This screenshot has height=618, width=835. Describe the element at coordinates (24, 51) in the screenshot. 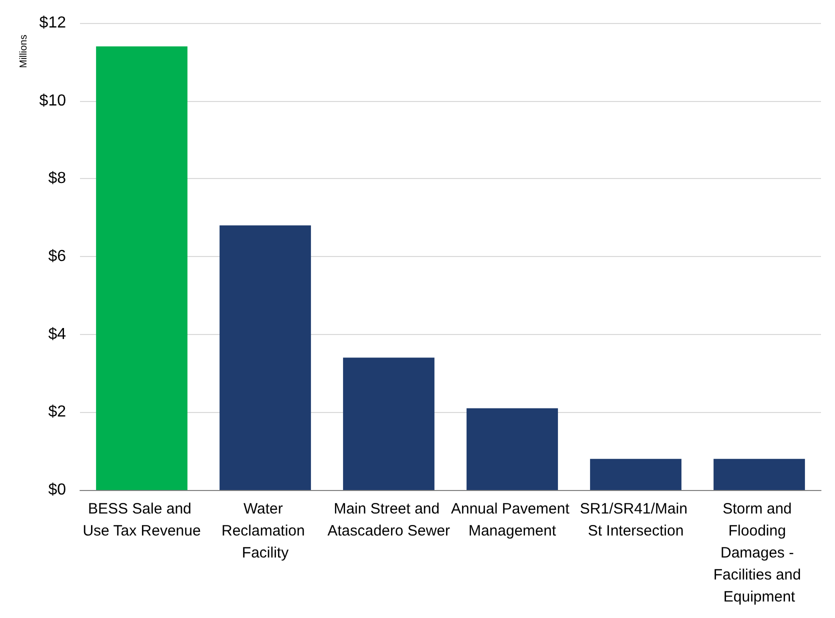

I see `y-axis-title: Millions` at that location.